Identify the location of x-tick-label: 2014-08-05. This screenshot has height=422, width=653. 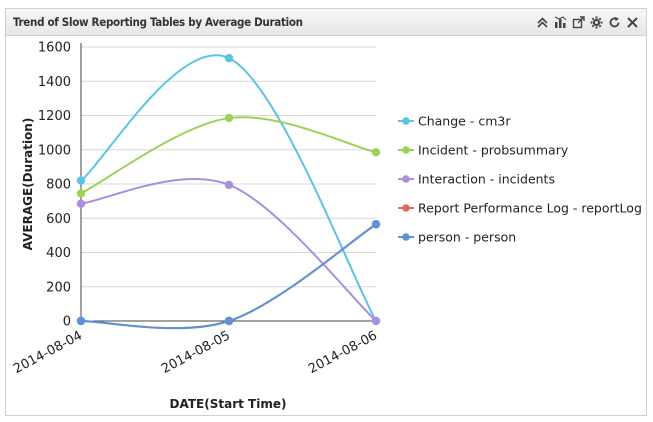
(196, 352).